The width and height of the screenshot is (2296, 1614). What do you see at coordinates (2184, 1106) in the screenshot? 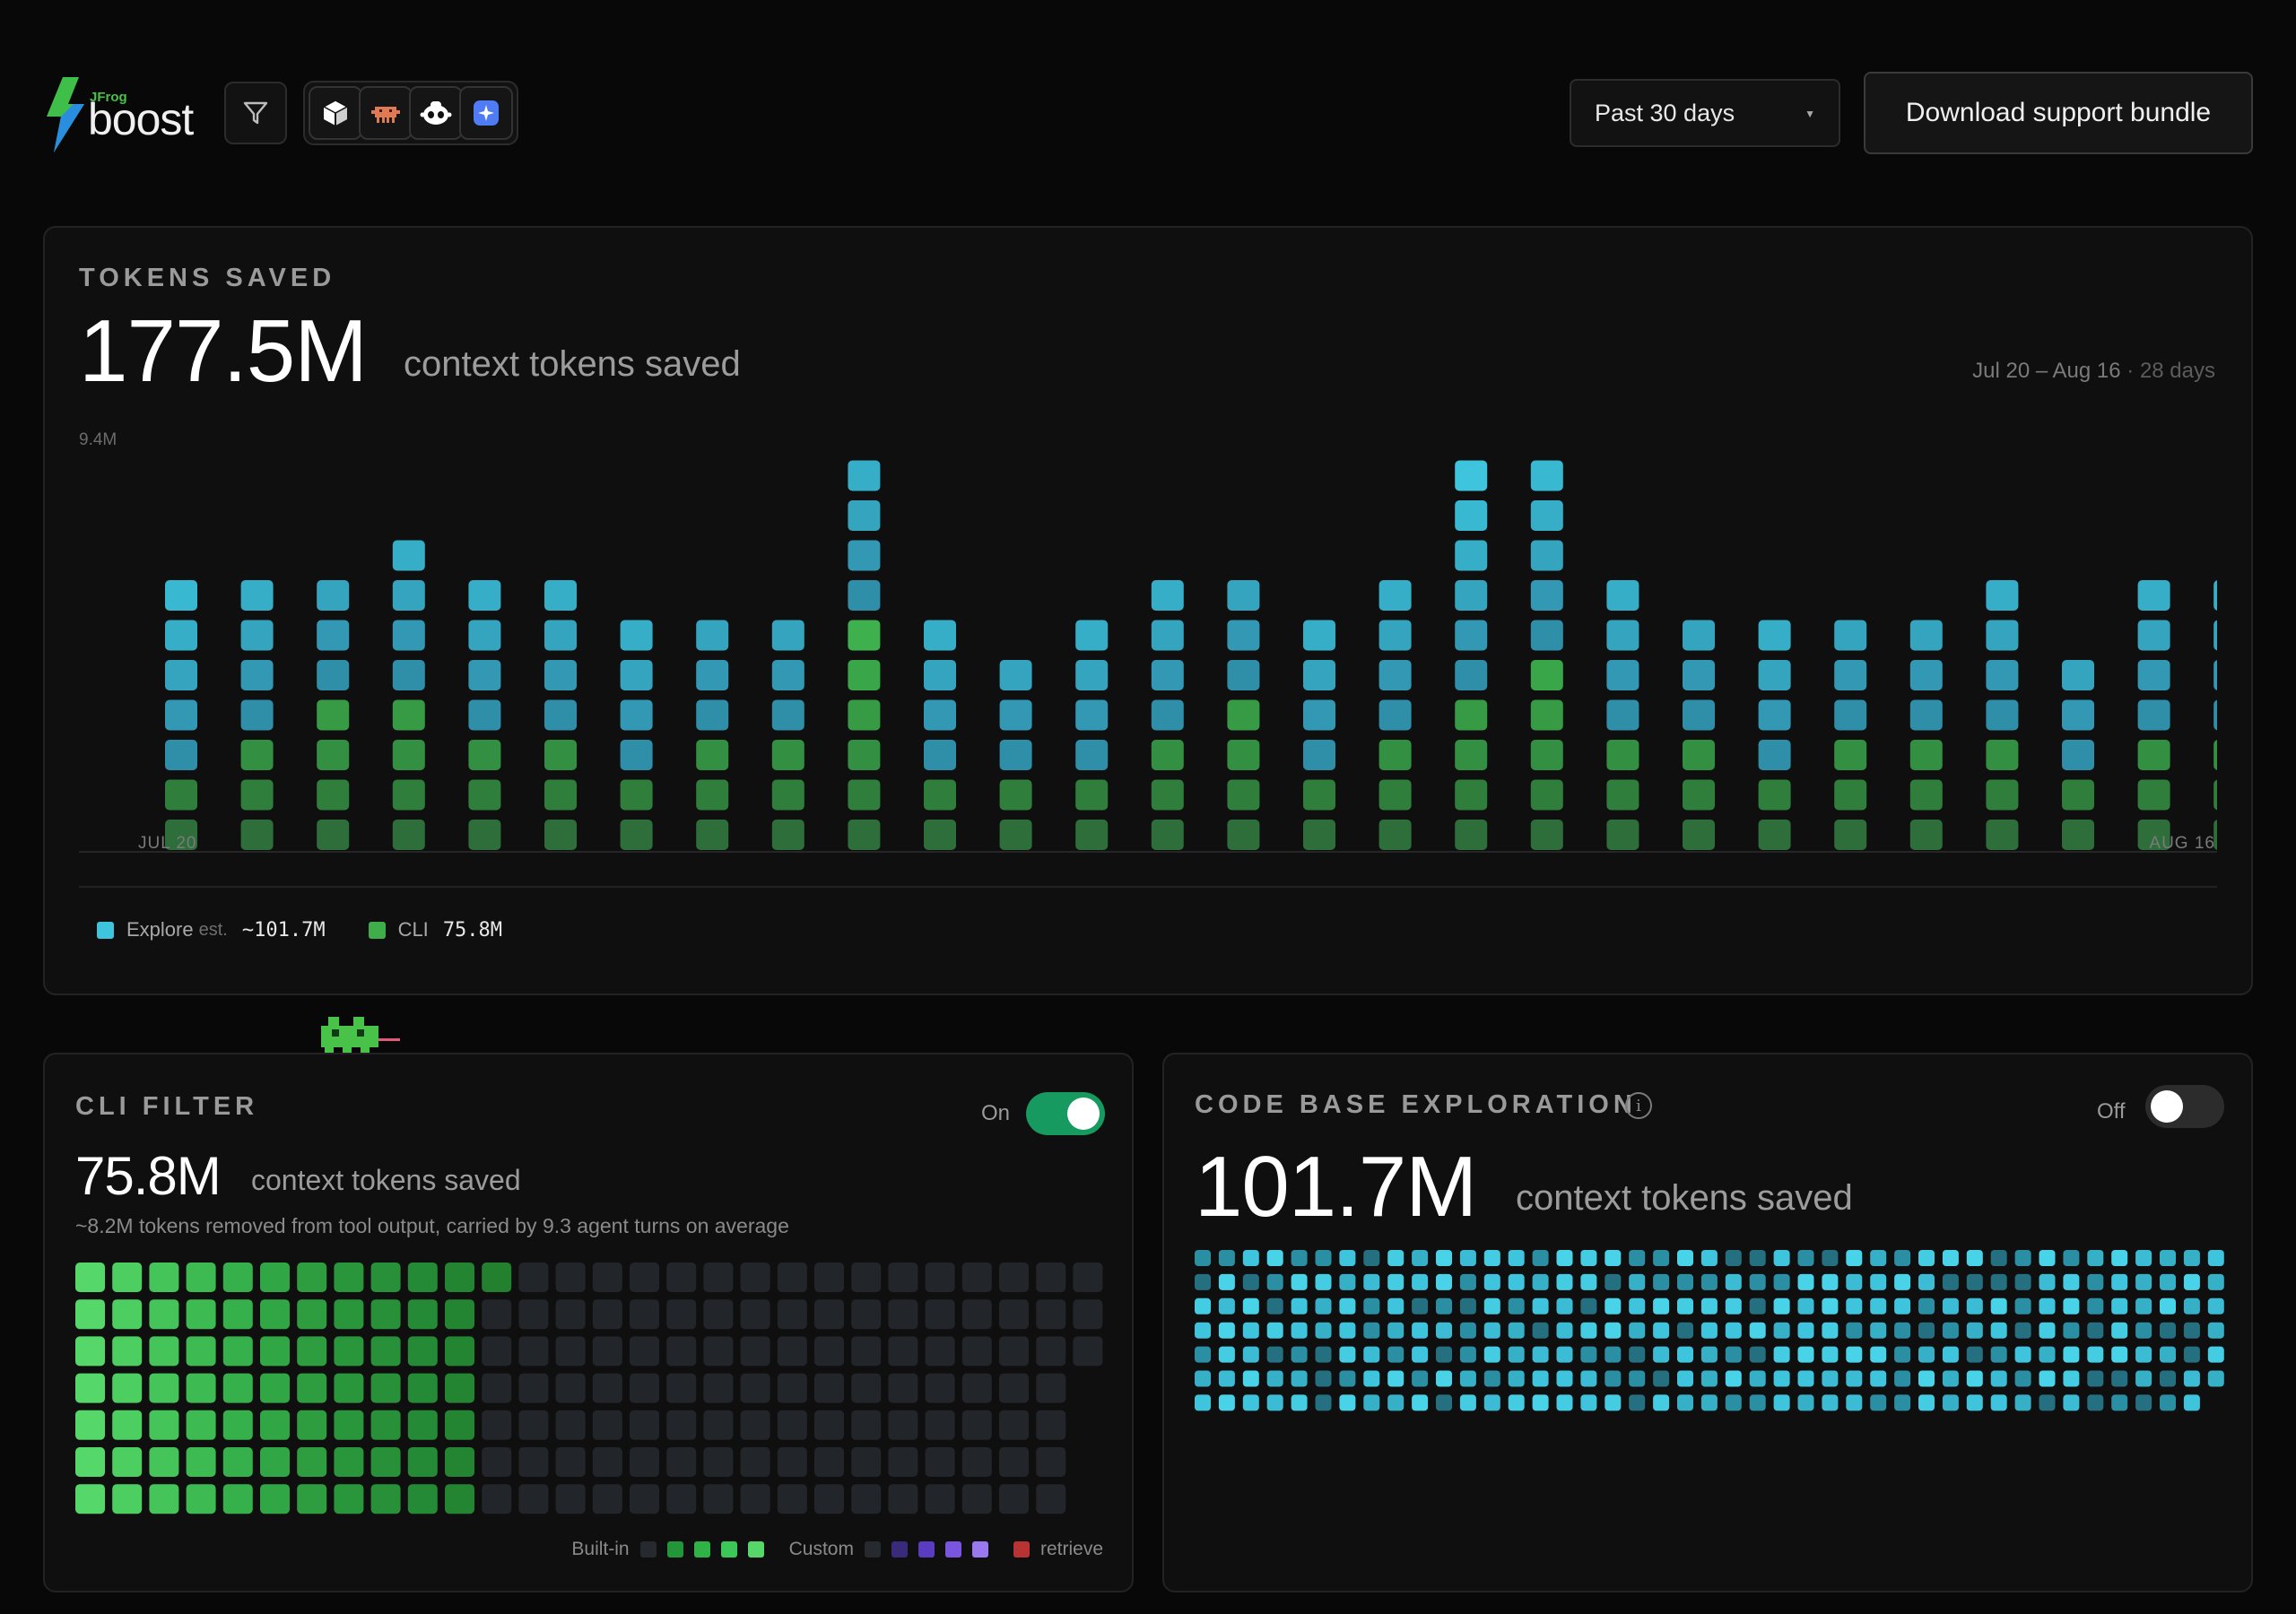
I see `code-base-toggle` at bounding box center [2184, 1106].